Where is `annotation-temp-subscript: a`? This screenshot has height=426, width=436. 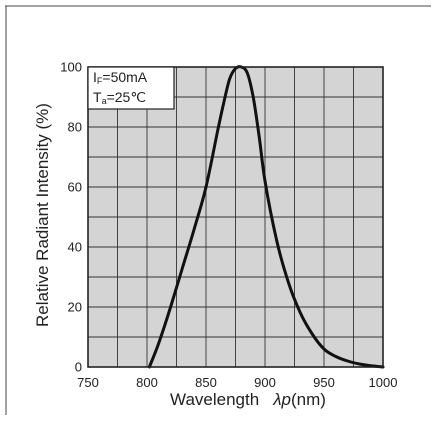
annotation-temp-subscript: a is located at coordinates (104, 101).